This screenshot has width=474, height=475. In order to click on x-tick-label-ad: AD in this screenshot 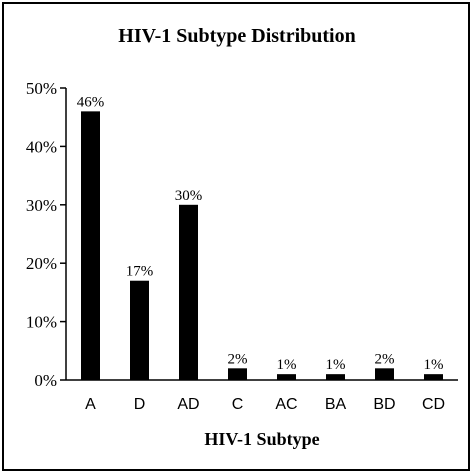, I will do `click(188, 404)`.